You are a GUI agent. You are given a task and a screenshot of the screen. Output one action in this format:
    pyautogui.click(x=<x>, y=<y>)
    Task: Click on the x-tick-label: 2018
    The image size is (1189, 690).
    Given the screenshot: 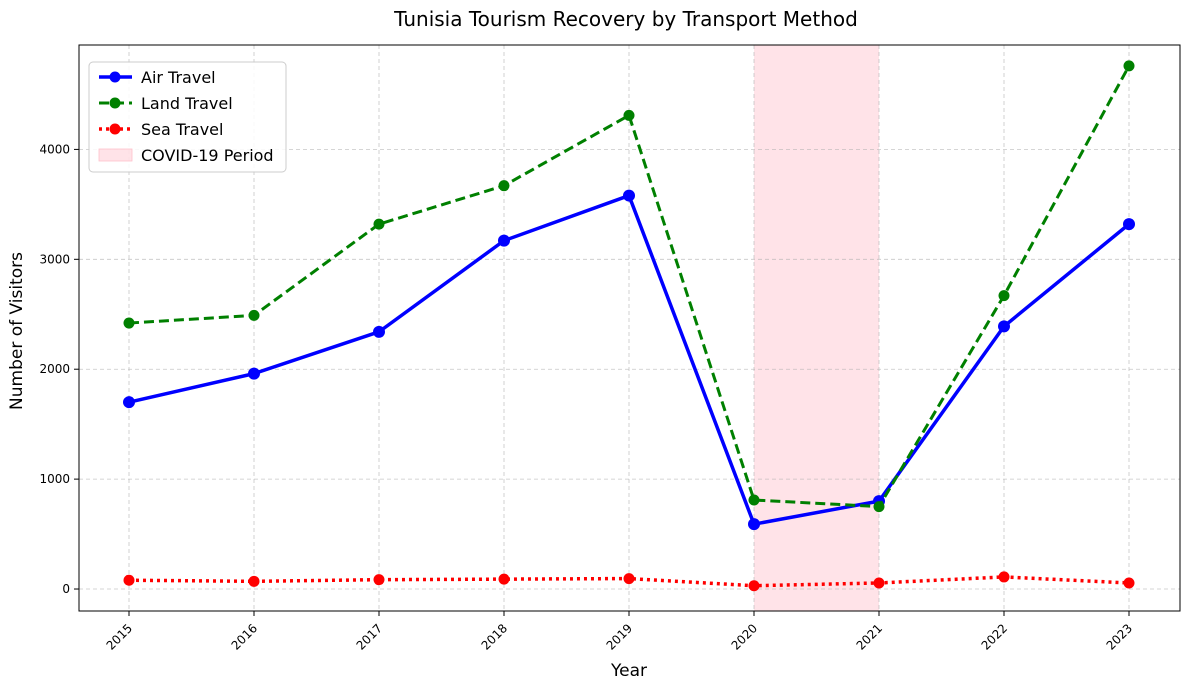 What is the action you would take?
    pyautogui.click(x=494, y=636)
    